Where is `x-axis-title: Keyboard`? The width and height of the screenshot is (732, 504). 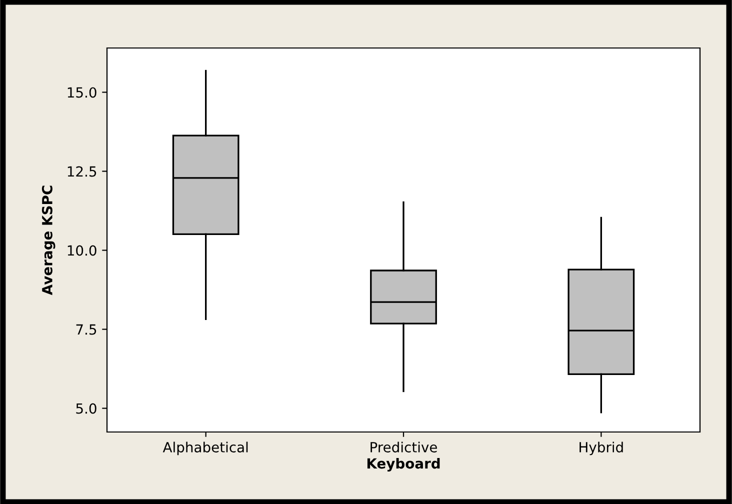 x-axis-title: Keyboard is located at coordinates (403, 465).